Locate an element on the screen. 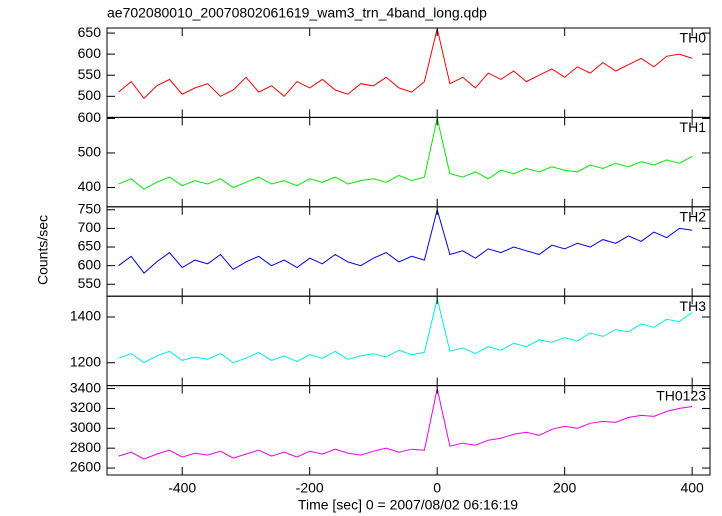 Image resolution: width=722 pixels, height=516 pixels. y-tick-label: 1200 is located at coordinates (85, 361).